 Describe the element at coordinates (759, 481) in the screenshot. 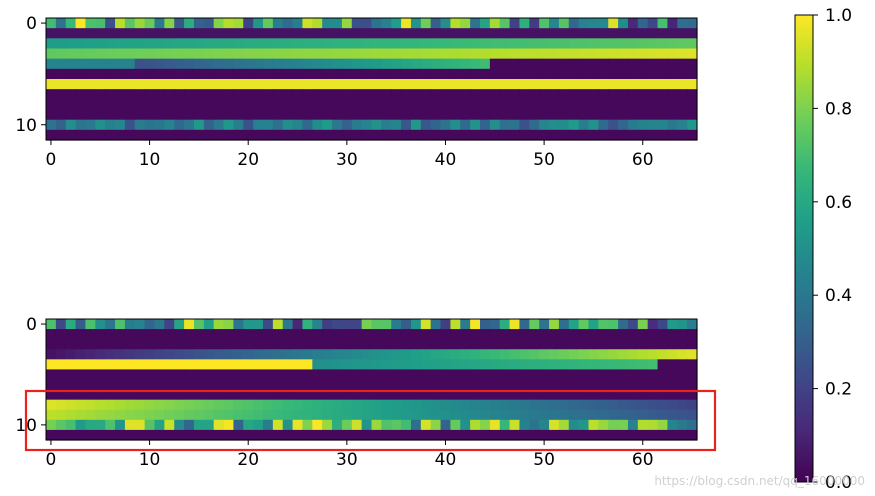

I see `watermark: https://blog.csdn.net/qq_16000000` at that location.